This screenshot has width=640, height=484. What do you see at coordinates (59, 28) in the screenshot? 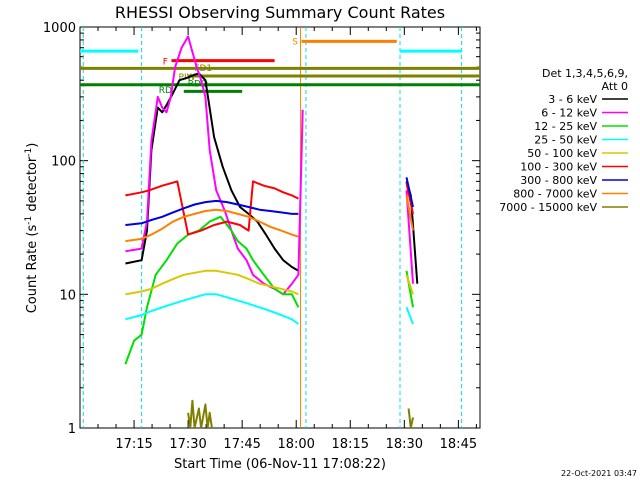
I see `y-tick-label: 1000` at bounding box center [59, 28].